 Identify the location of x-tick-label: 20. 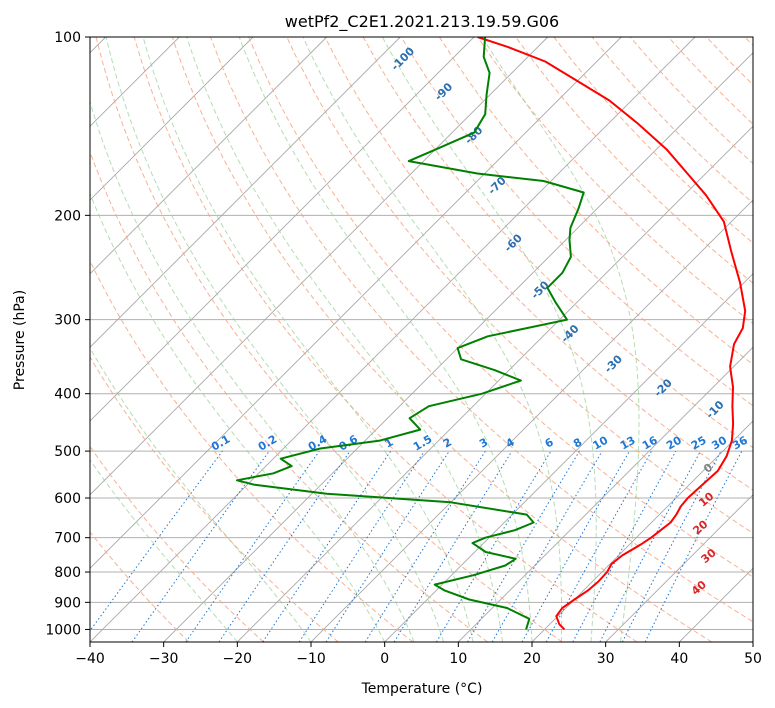
(532, 659).